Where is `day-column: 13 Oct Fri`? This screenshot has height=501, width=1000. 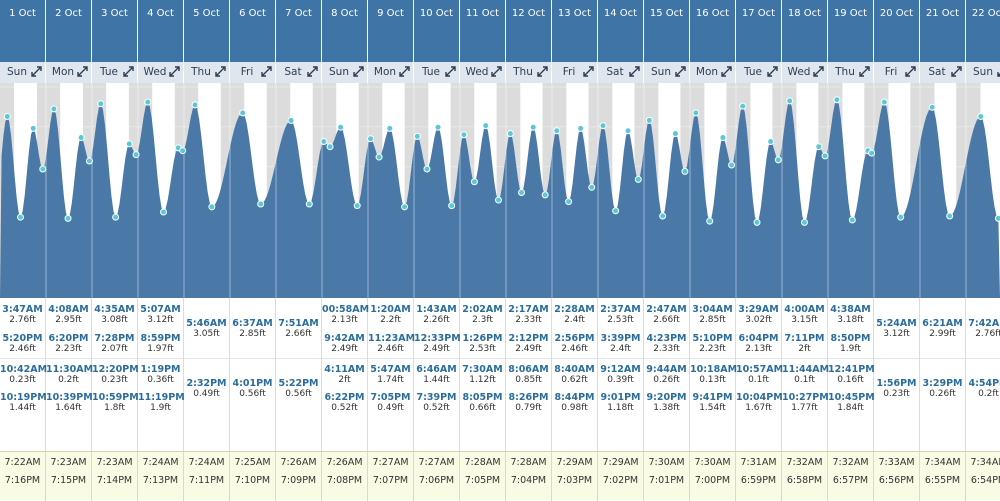
day-column: 13 Oct Fri is located at coordinates (575, 41).